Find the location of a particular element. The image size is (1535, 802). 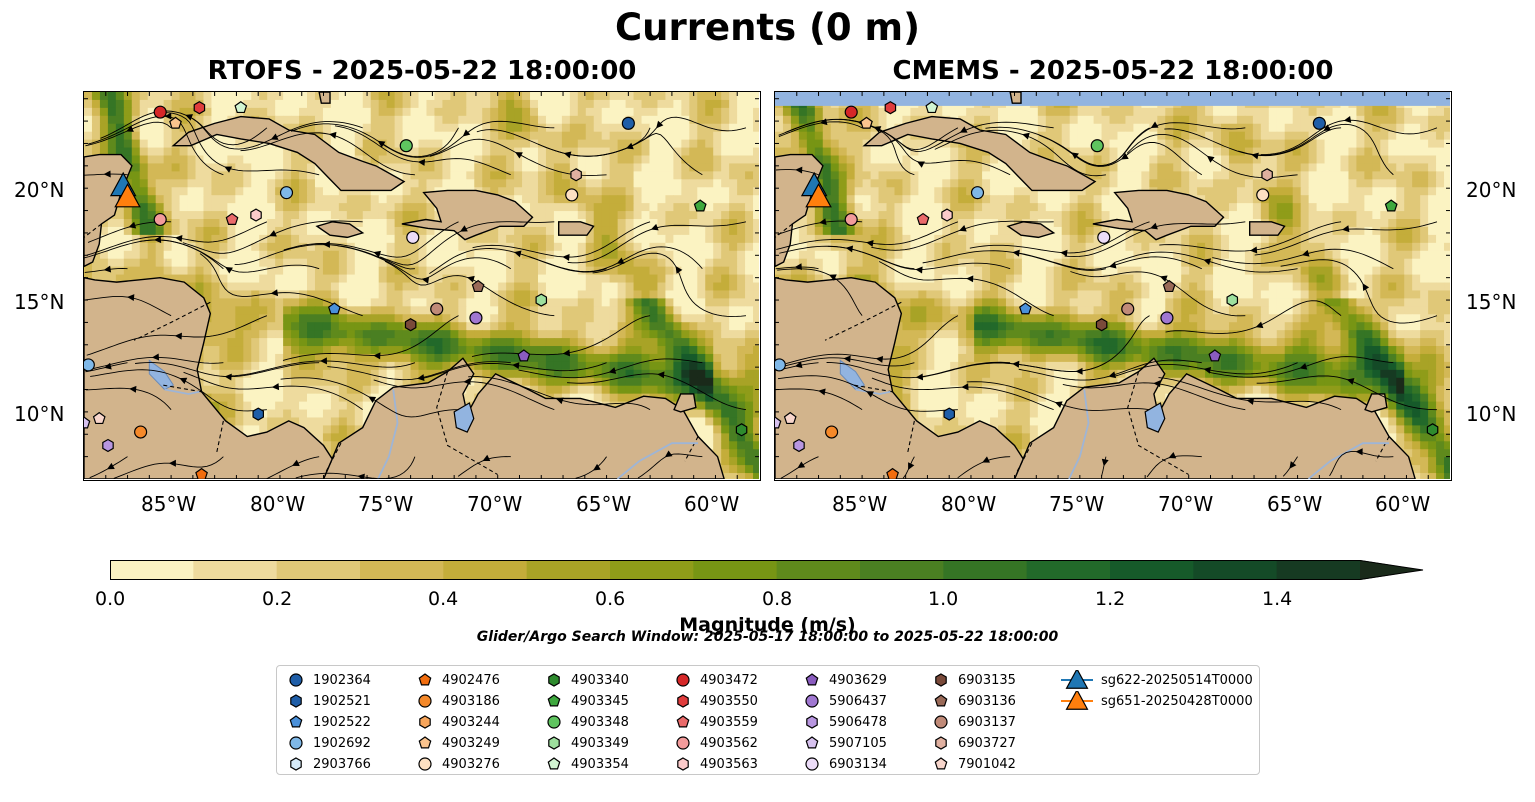

lake-maracaibo is located at coordinates (464, 417).